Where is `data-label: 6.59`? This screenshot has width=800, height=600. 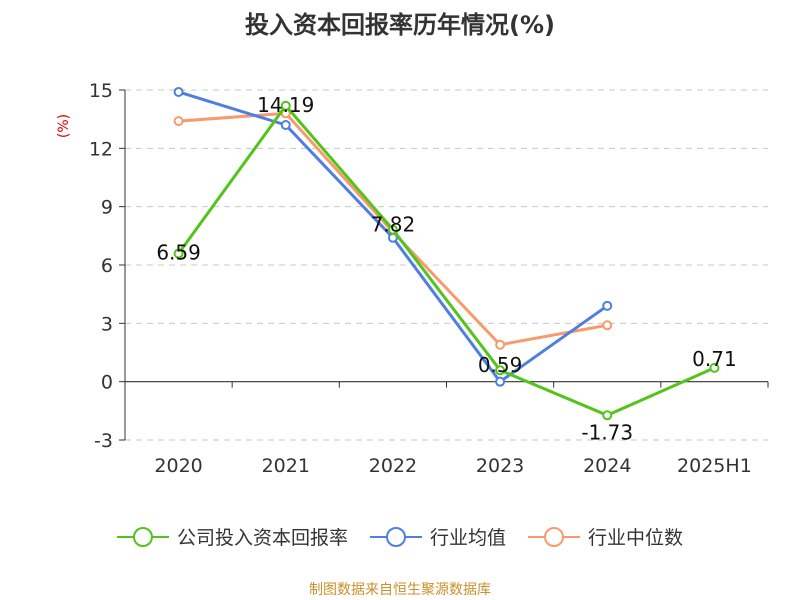
data-label: 6.59 is located at coordinates (178, 253).